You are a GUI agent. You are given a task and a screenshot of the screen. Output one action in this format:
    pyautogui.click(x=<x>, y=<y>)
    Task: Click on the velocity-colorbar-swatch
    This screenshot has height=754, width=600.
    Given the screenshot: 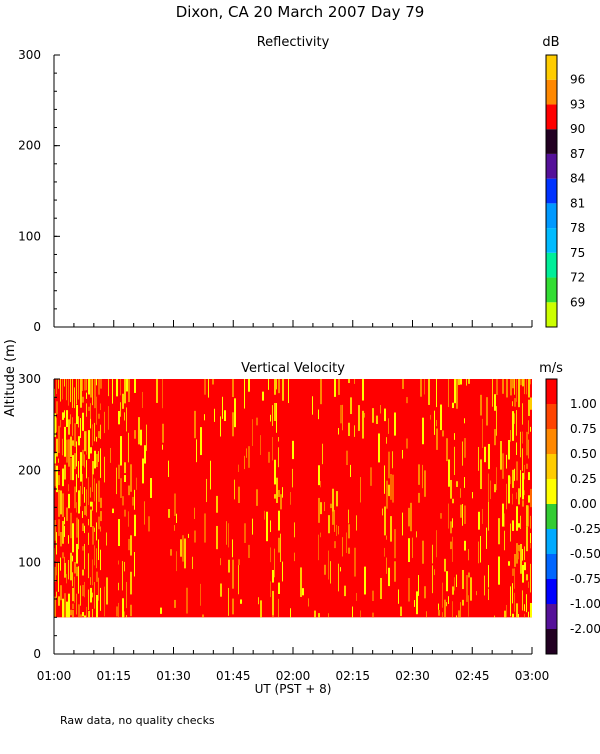 What is the action you would take?
    pyautogui.click(x=551, y=591)
    